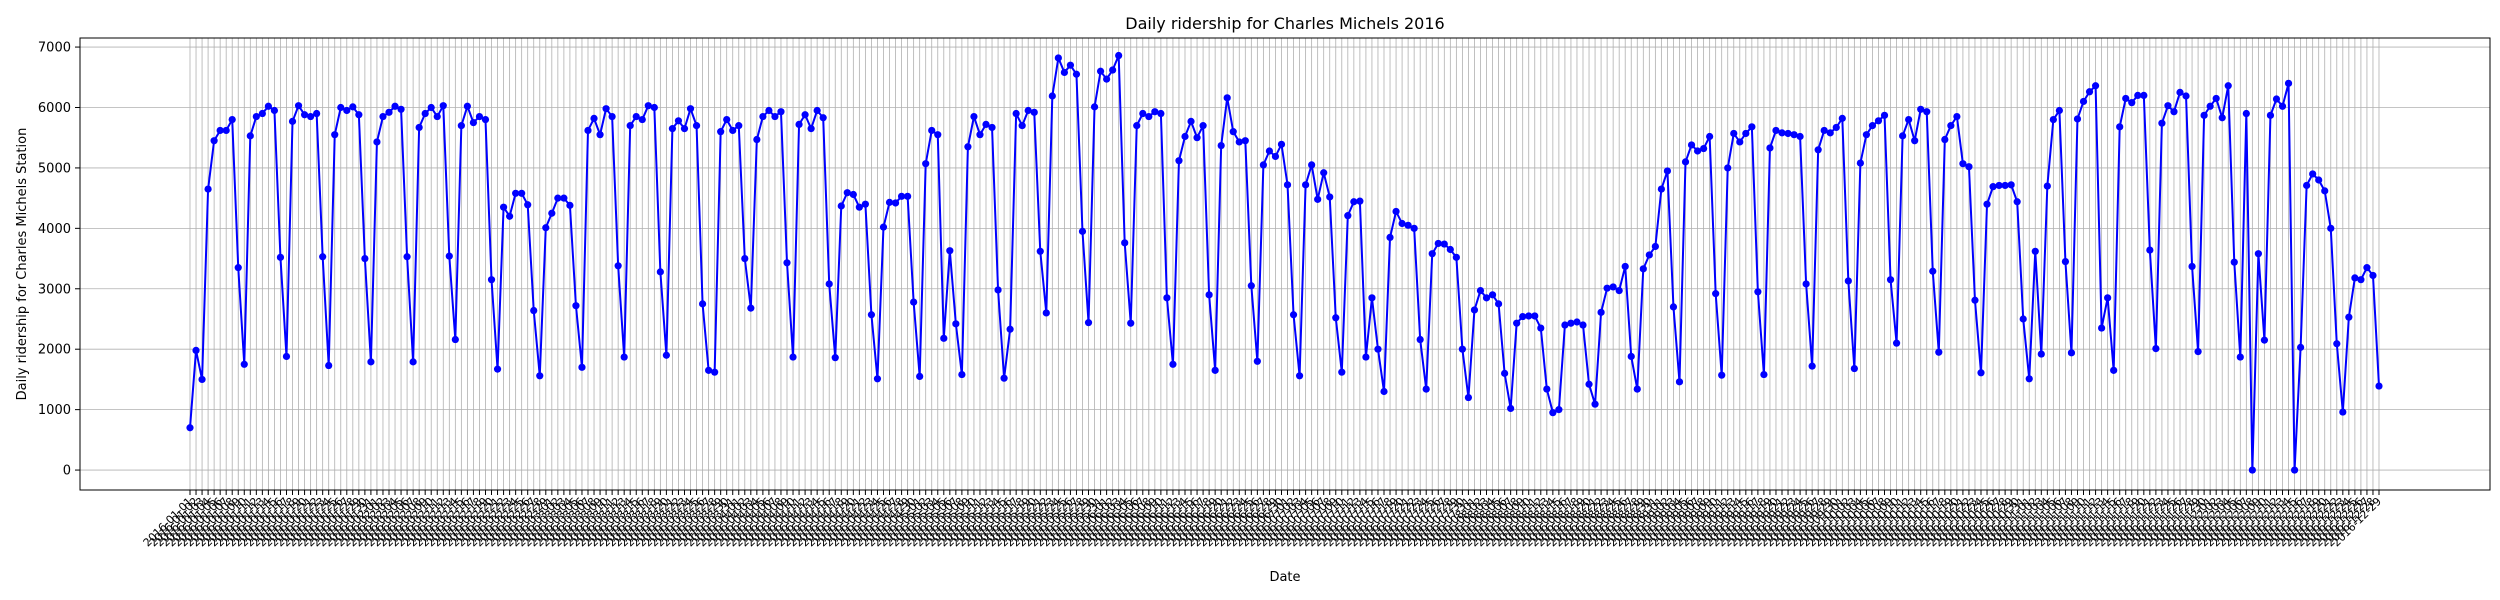  What do you see at coordinates (54, 350) in the screenshot?
I see `y-tick-label: 2000` at bounding box center [54, 350].